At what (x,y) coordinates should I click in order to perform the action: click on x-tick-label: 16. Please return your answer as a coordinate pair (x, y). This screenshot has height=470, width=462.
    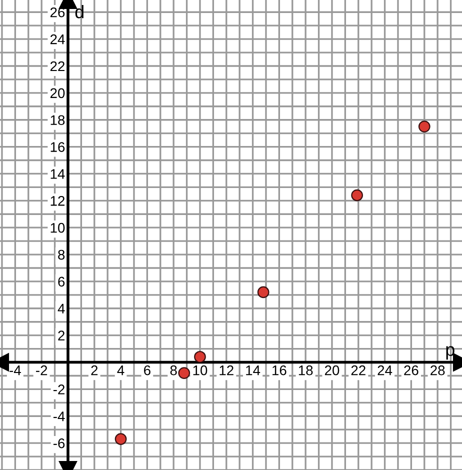
    Looking at the image, I should click on (279, 370).